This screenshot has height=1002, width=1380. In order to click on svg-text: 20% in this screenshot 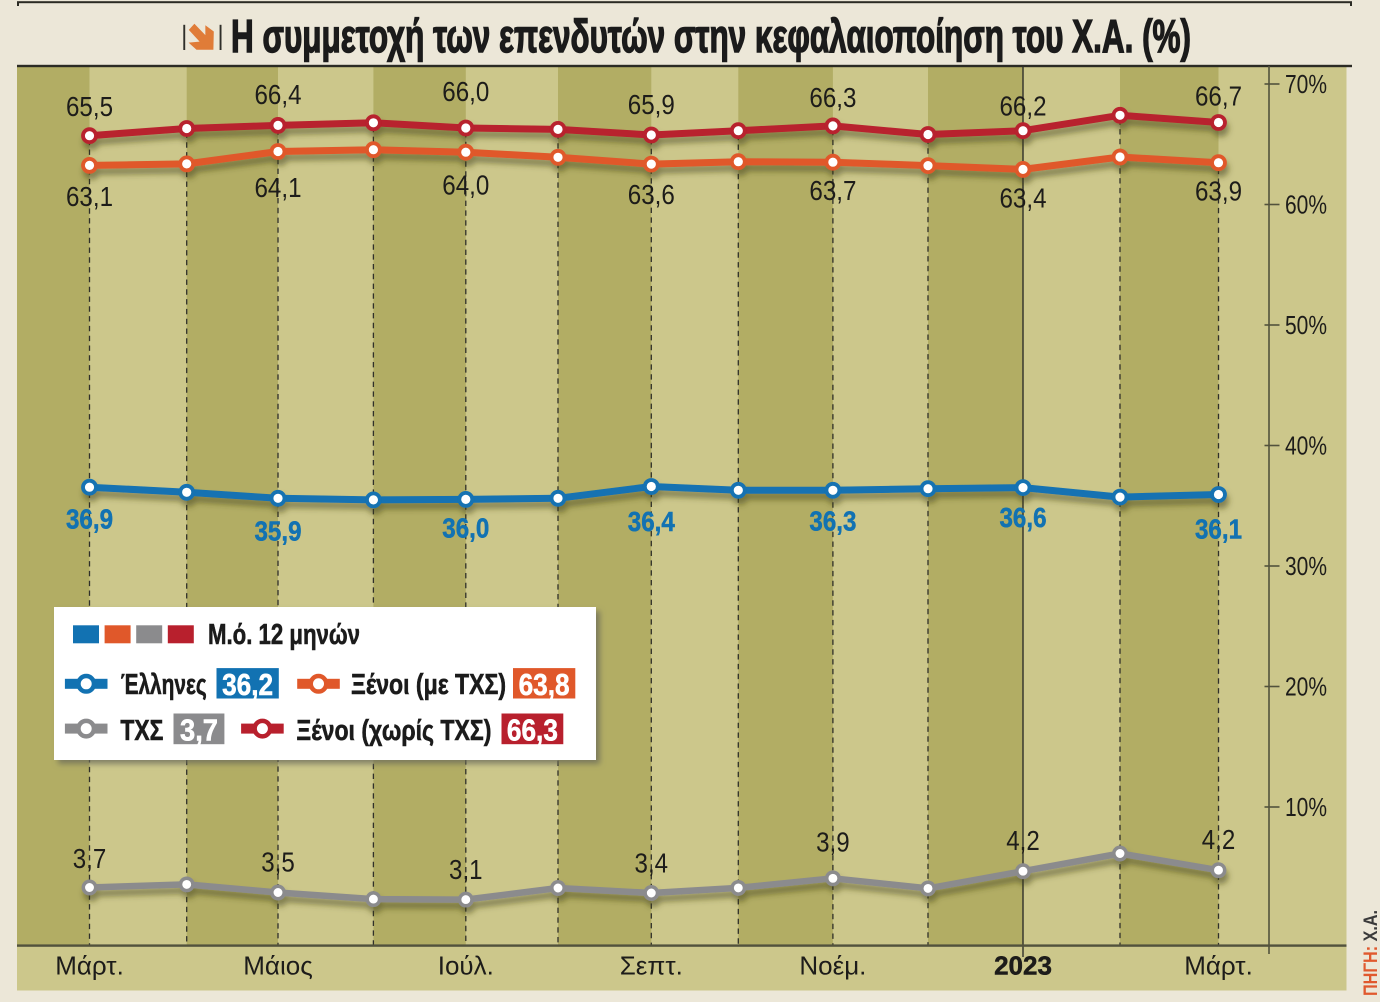, I will do `click(1306, 688)`.